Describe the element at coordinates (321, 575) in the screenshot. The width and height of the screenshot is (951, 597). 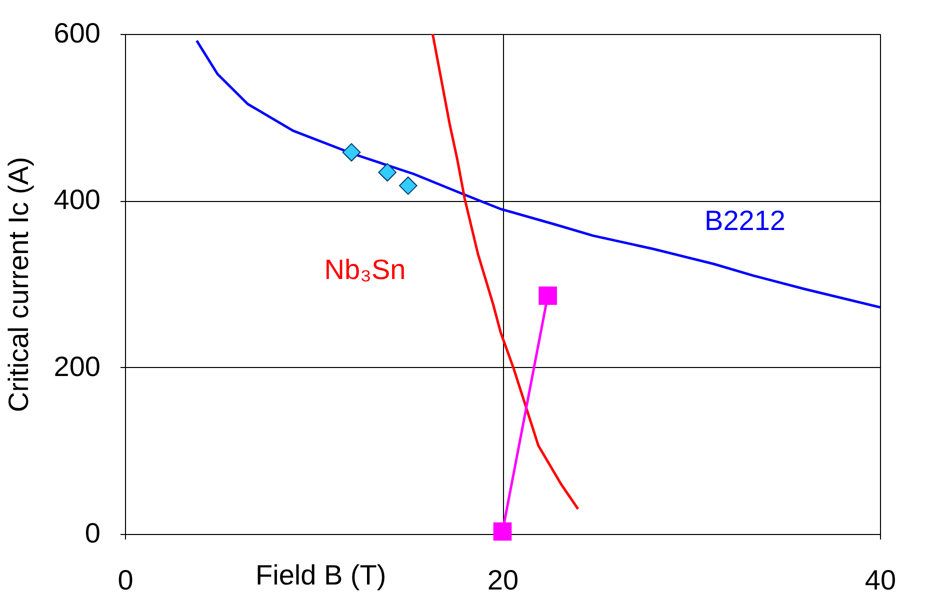
I see `x-axis-title: Field B (T)` at that location.